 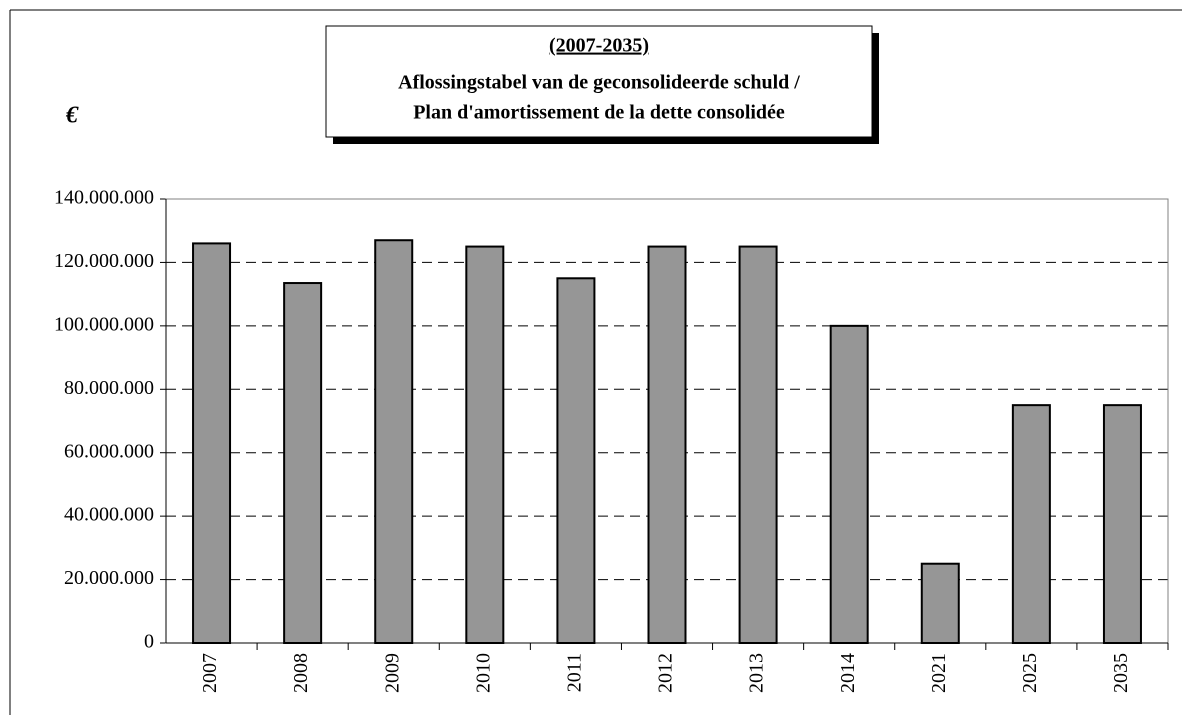 What do you see at coordinates (210, 673) in the screenshot?
I see `x-tick-label: 2007` at bounding box center [210, 673].